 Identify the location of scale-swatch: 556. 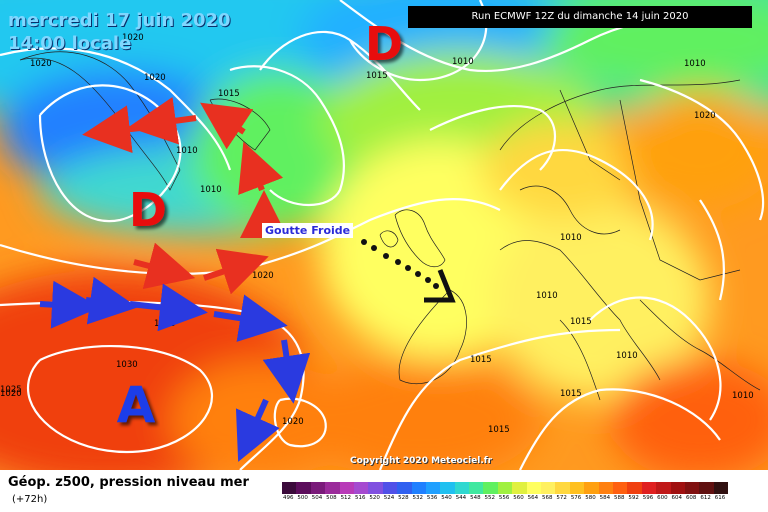
(505, 491).